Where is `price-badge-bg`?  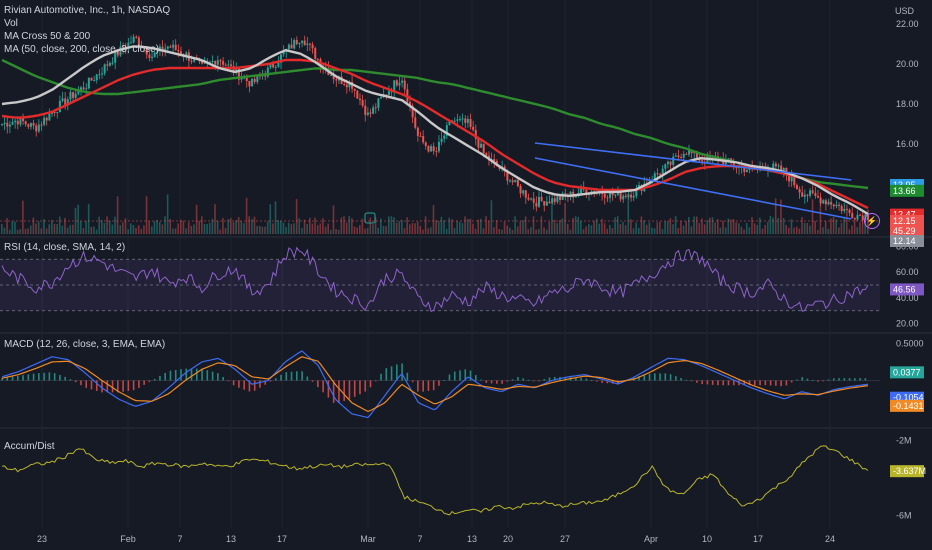
price-badge-bg is located at coordinates (907, 231).